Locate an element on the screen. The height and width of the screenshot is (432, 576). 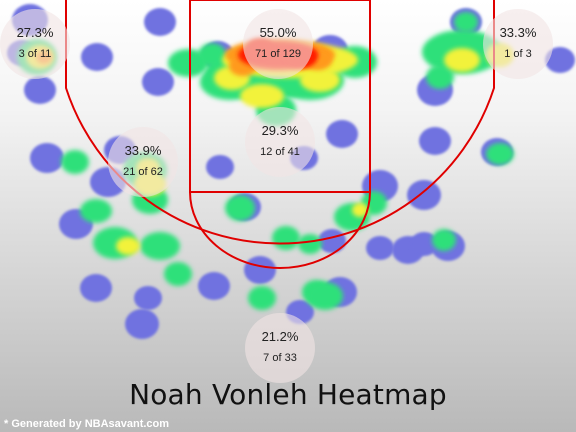
paint-box is located at coordinates (280, 96).